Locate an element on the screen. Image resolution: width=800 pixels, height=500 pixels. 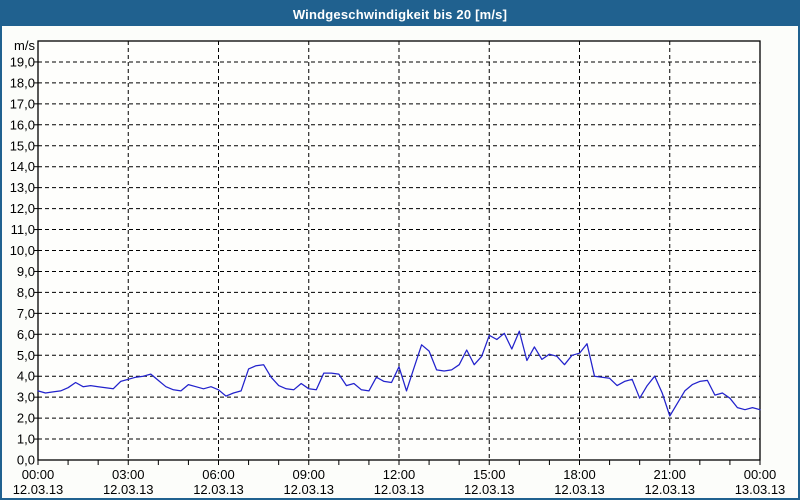
x-tick-time-label: 12:00 is located at coordinates (399, 474).